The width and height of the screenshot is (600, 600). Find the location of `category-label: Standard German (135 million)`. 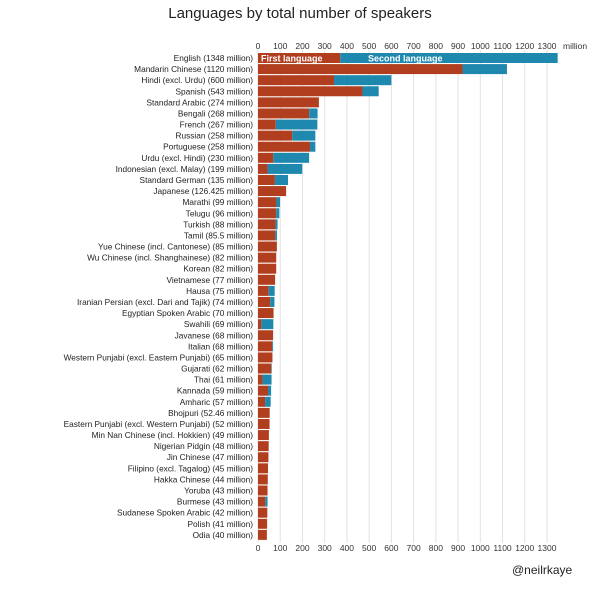

category-label: Standard German (135 million) is located at coordinates (197, 180).